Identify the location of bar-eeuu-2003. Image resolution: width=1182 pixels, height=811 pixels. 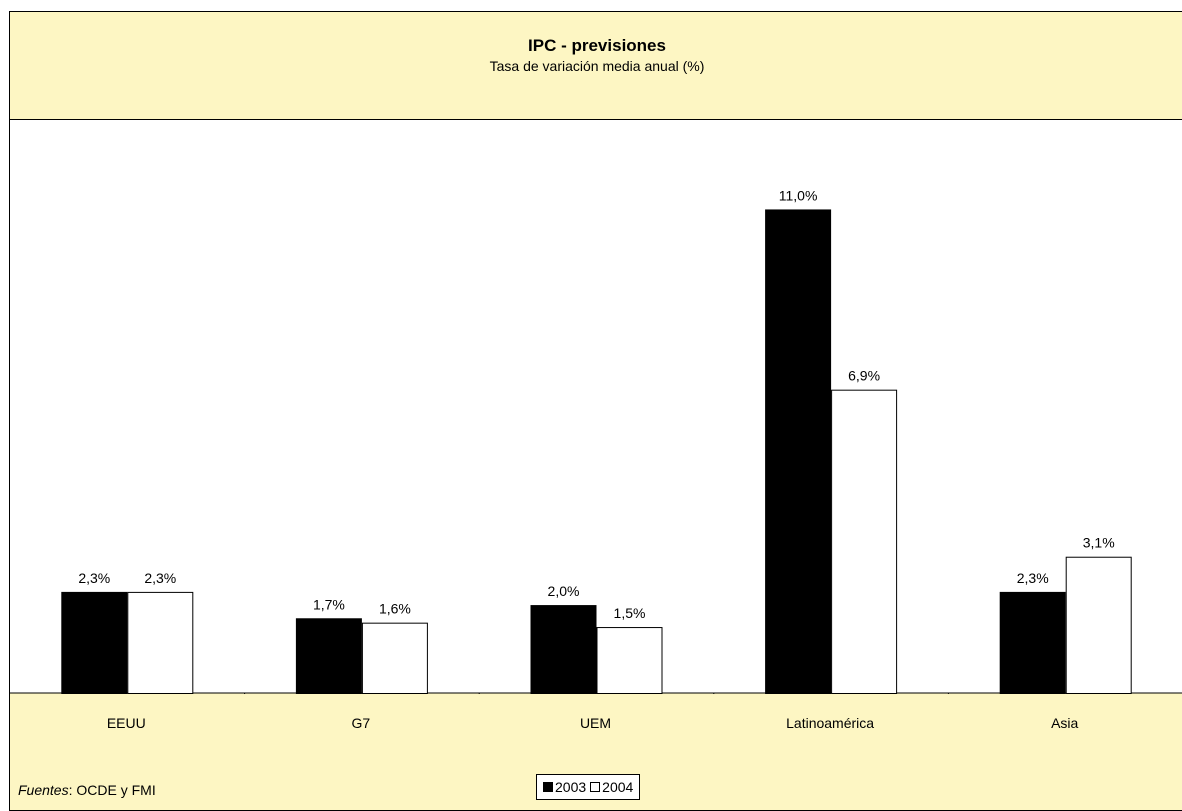
(94, 642).